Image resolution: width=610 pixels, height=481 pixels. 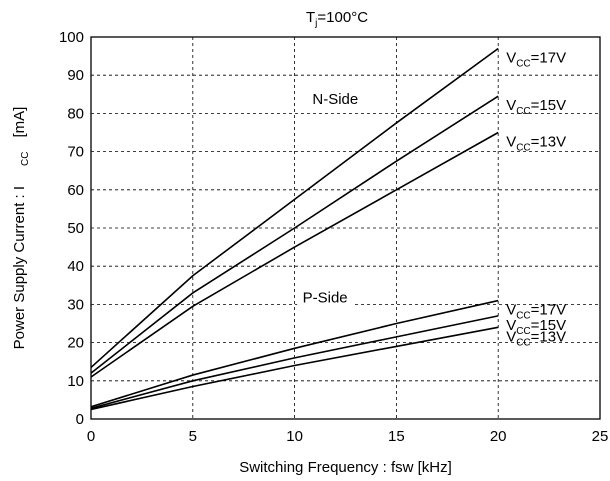 What do you see at coordinates (75, 190) in the screenshot?
I see `y-tick-label: 60` at bounding box center [75, 190].